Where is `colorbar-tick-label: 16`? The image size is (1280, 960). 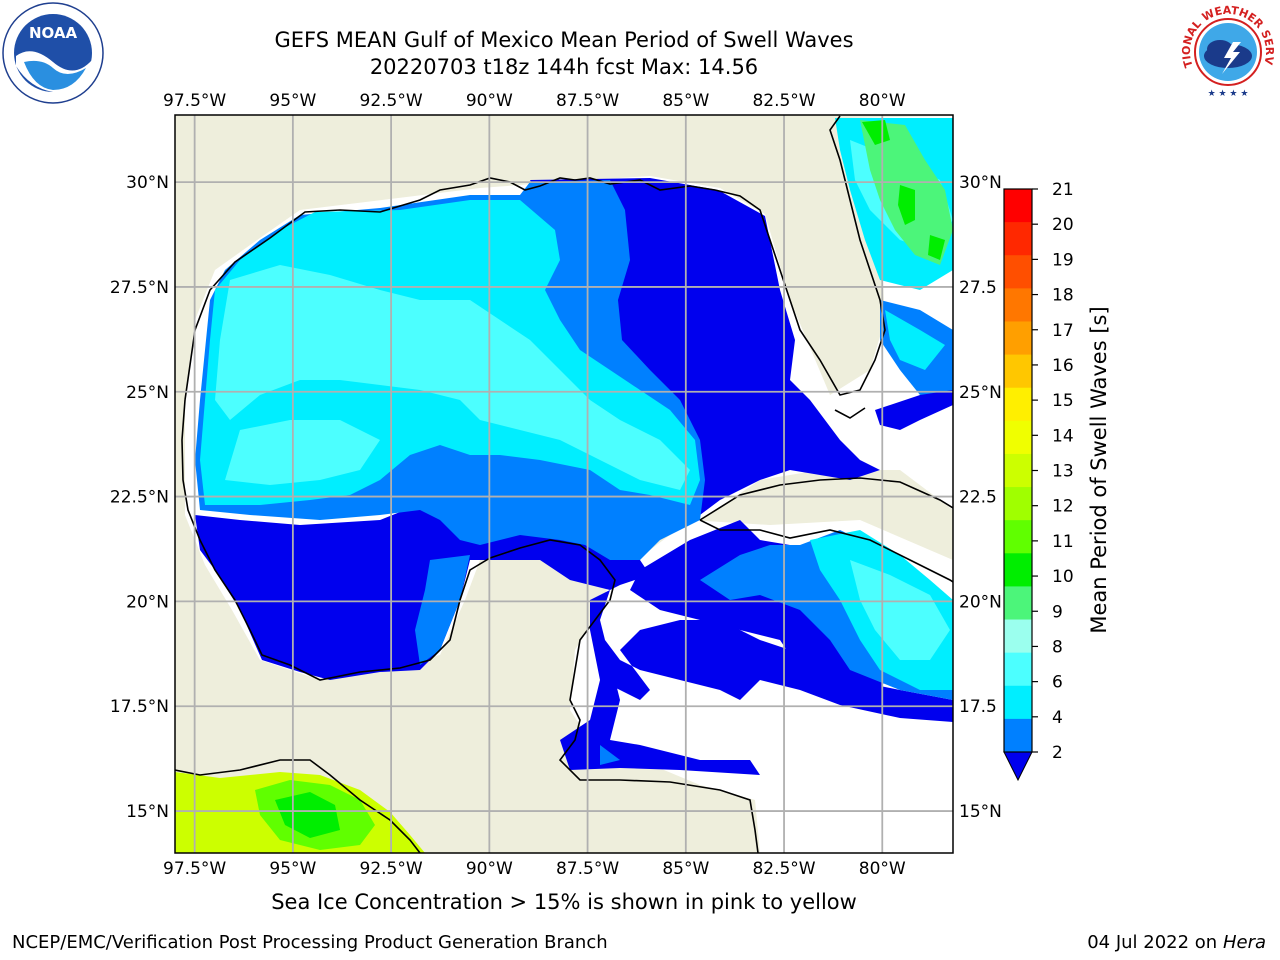
colorbar-tick-label: 16 is located at coordinates (1063, 366).